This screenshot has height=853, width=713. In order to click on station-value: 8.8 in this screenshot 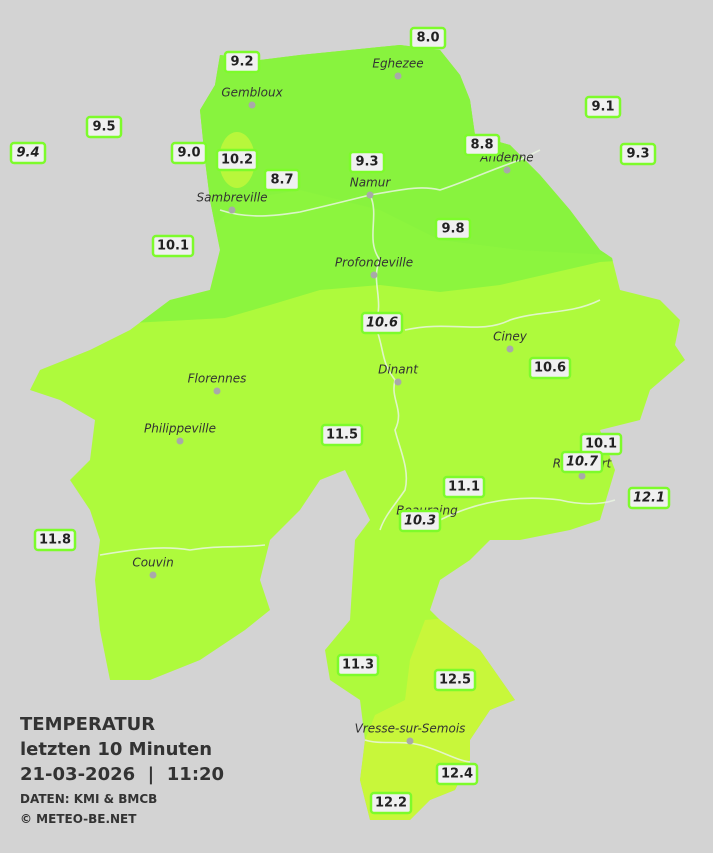, I will do `click(481, 145)`.